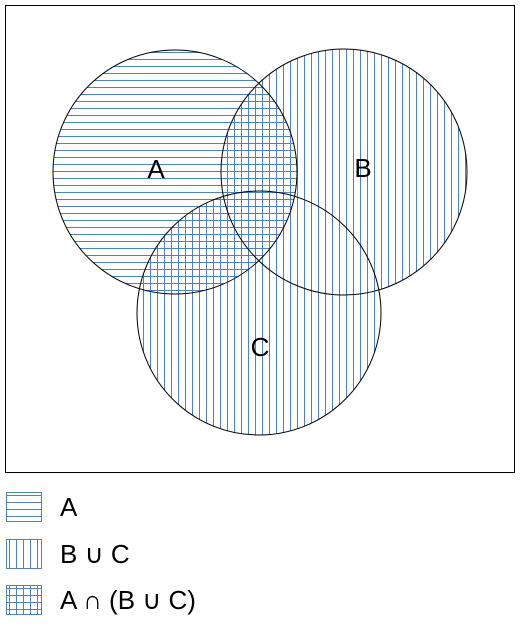 This screenshot has height=638, width=521. I want to click on legend-label-intersection: A ∩ (B ∪ C), so click(128, 599).